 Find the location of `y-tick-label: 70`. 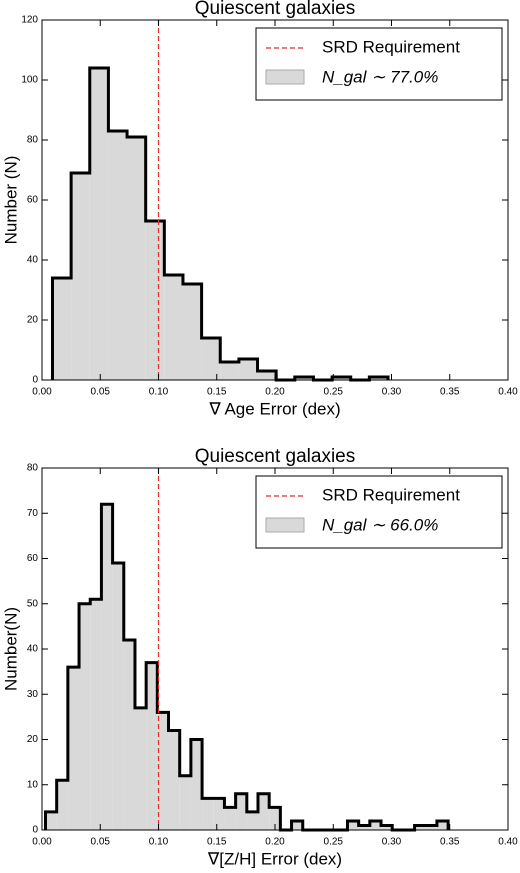

y-tick-label: 70 is located at coordinates (33, 513).